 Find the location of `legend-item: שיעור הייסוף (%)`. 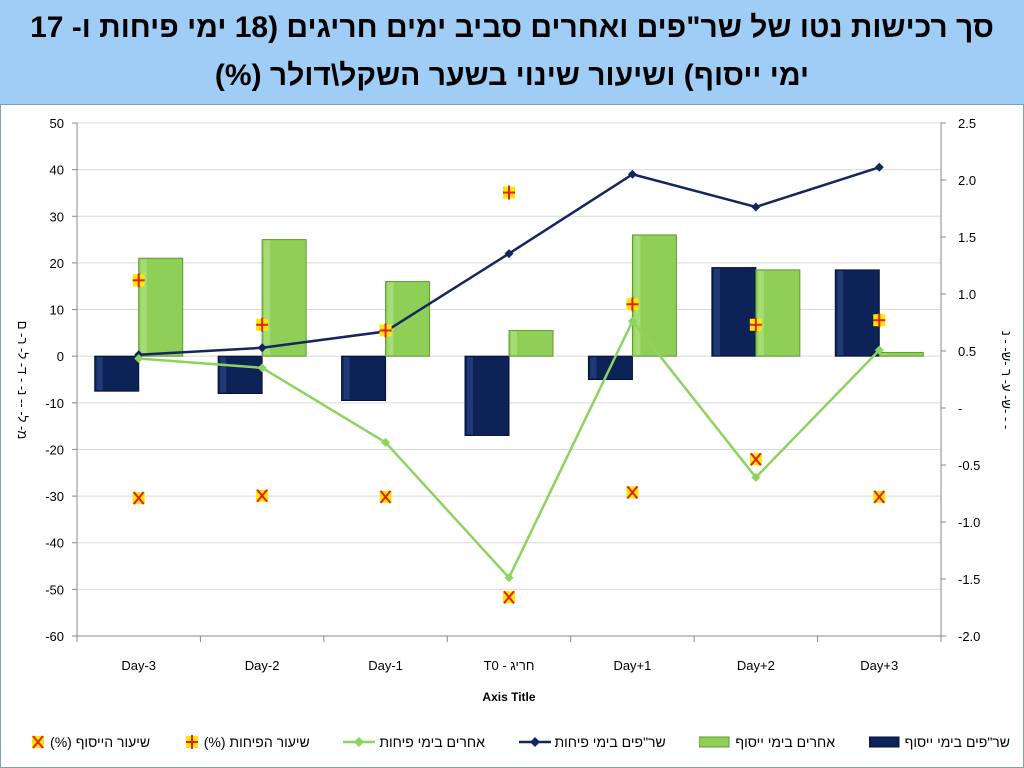

legend-item: שיעור הייסוף (%) is located at coordinates (90, 742).